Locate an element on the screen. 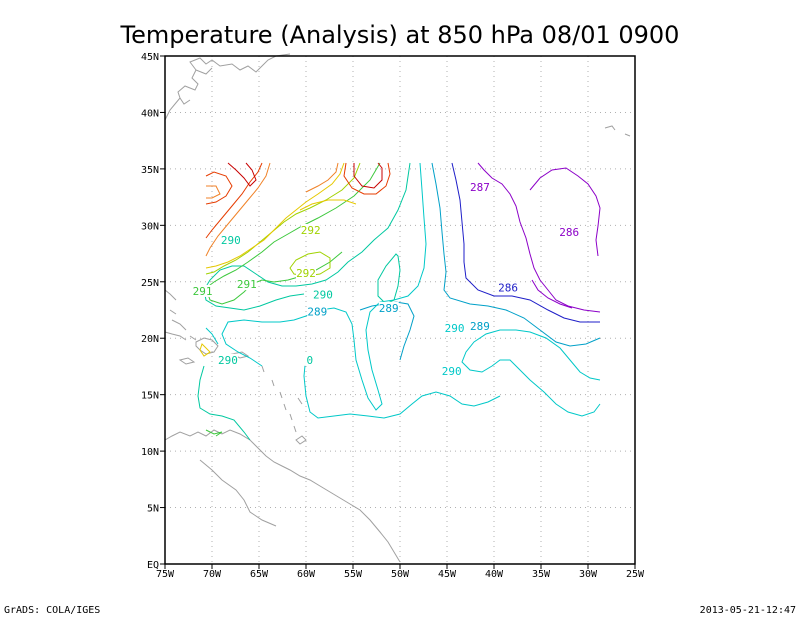  contour-291-b is located at coordinates (214, 433).